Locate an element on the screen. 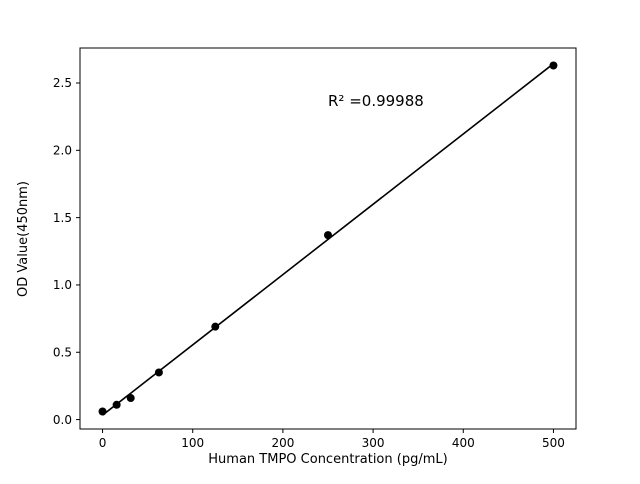 The image size is (640, 484). y-tick-label: 1.5 is located at coordinates (62, 218).